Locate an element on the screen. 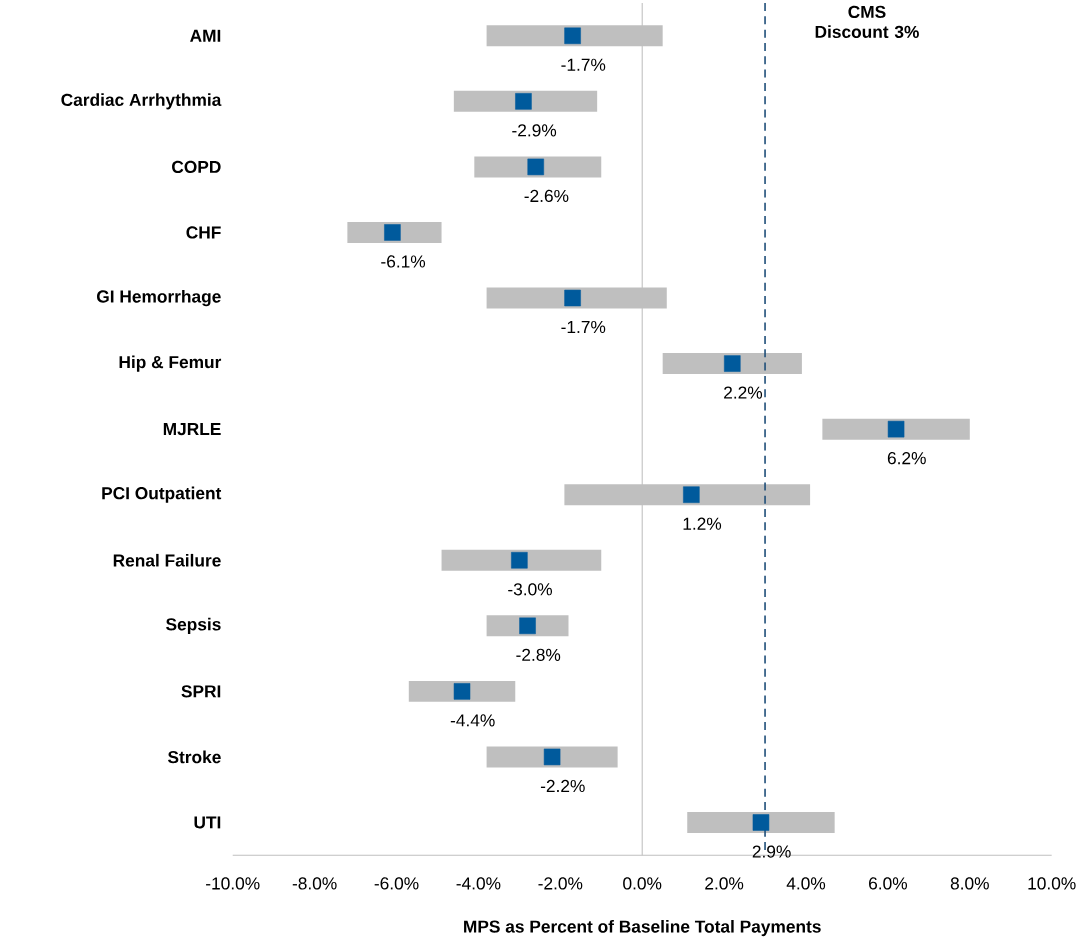  y-tick-label: SPRI is located at coordinates (201, 691).